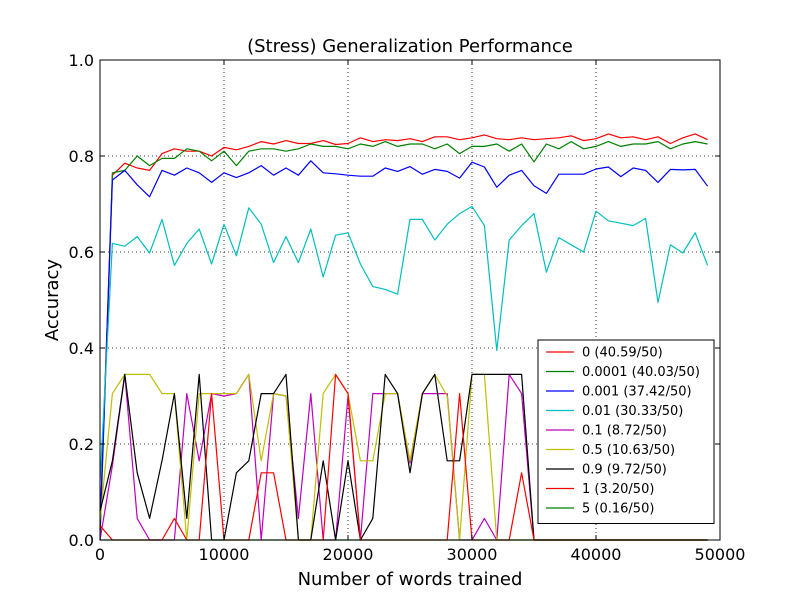 This screenshot has height=600, width=800. Describe the element at coordinates (720, 554) in the screenshot. I see `x-tick-label: 50000` at that location.